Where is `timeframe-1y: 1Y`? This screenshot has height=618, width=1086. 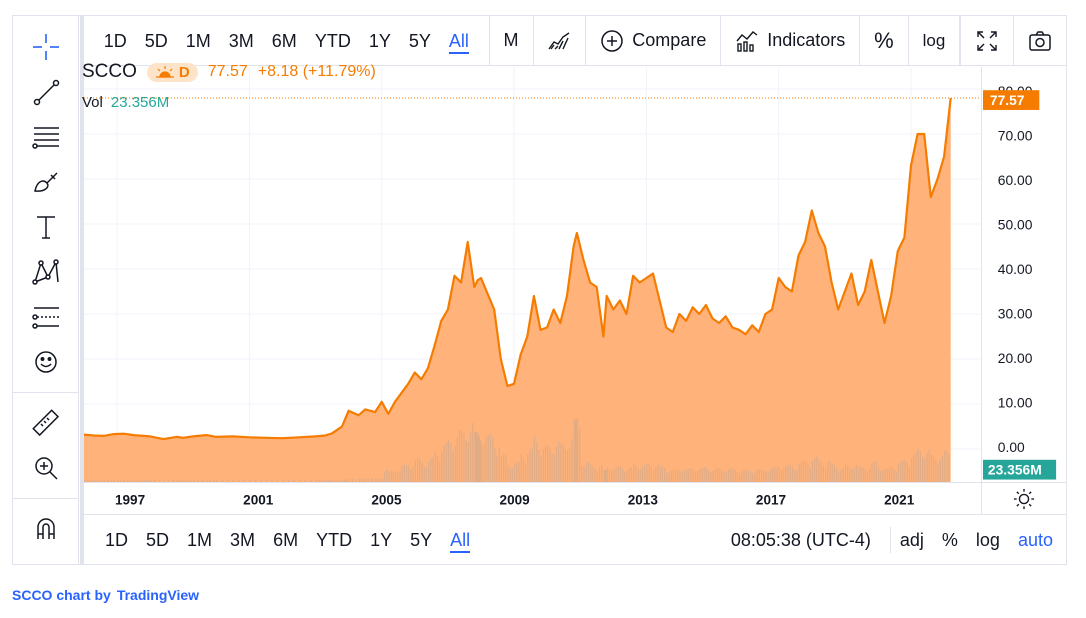
timeframe-1y: 1Y is located at coordinates (379, 40).